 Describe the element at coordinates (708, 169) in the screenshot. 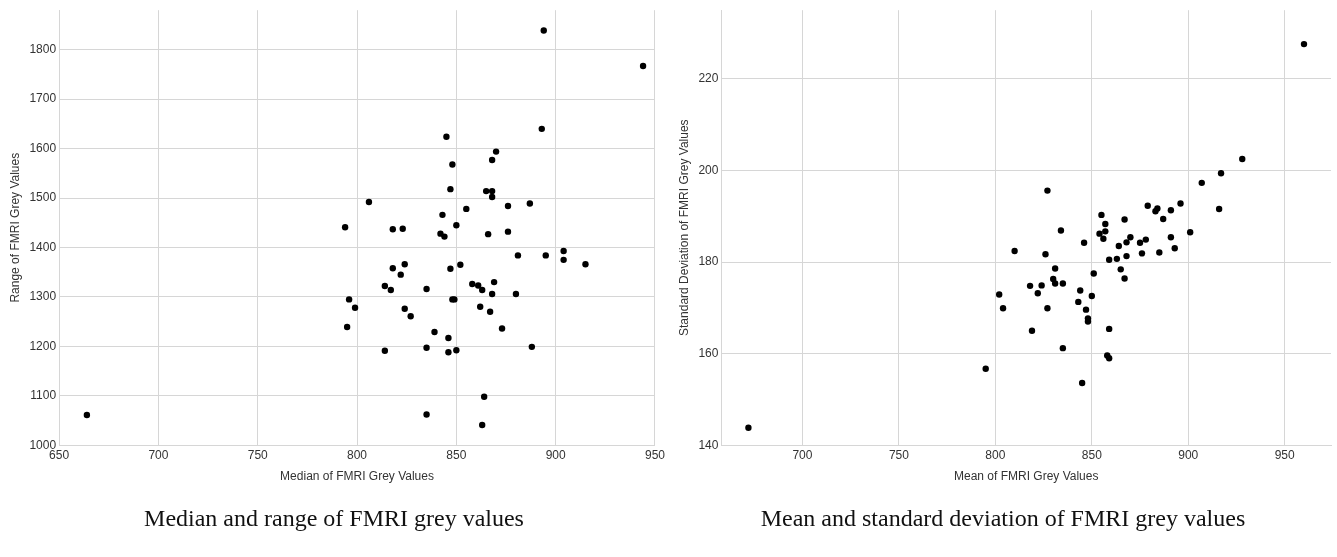

I see `y-tick-label: 200` at that location.